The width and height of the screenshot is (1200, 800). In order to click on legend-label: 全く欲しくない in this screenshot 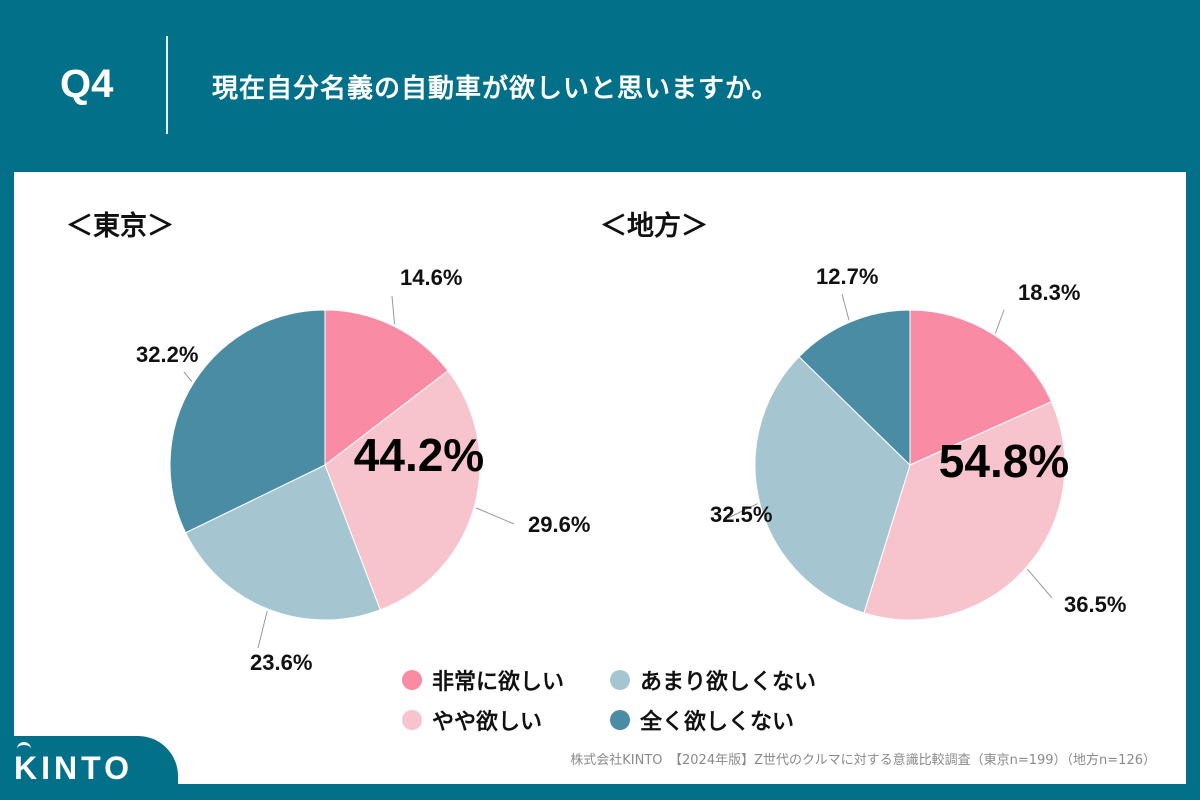, I will do `click(717, 722)`.